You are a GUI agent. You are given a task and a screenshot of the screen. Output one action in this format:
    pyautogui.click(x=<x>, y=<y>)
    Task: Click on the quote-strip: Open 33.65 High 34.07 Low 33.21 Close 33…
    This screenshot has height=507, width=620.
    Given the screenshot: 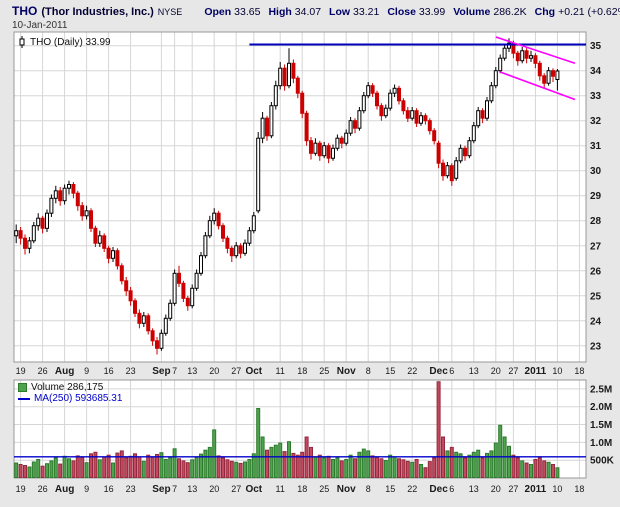 What is the action you would take?
    pyautogui.click(x=408, y=12)
    